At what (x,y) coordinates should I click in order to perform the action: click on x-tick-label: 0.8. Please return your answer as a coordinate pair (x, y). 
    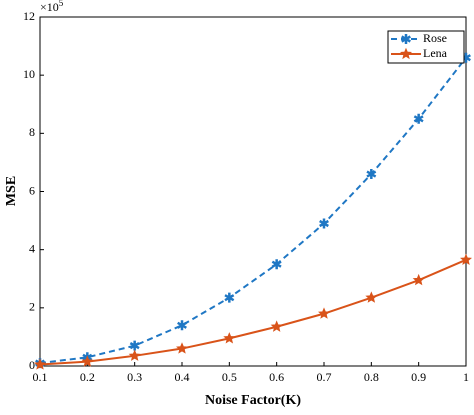
    Looking at the image, I should click on (371, 377).